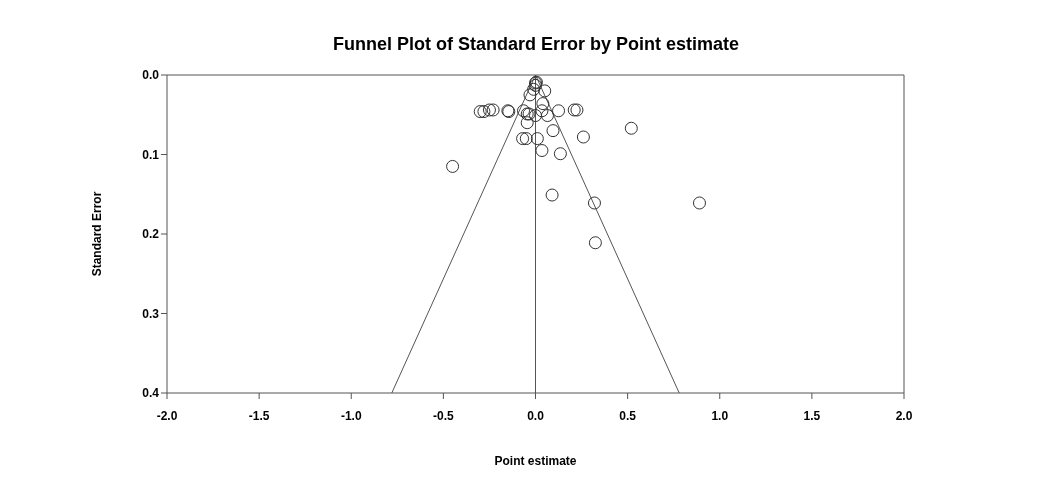  I want to click on chart-title: Funnel Plot of Standard Error by Point estimate, so click(535, 44).